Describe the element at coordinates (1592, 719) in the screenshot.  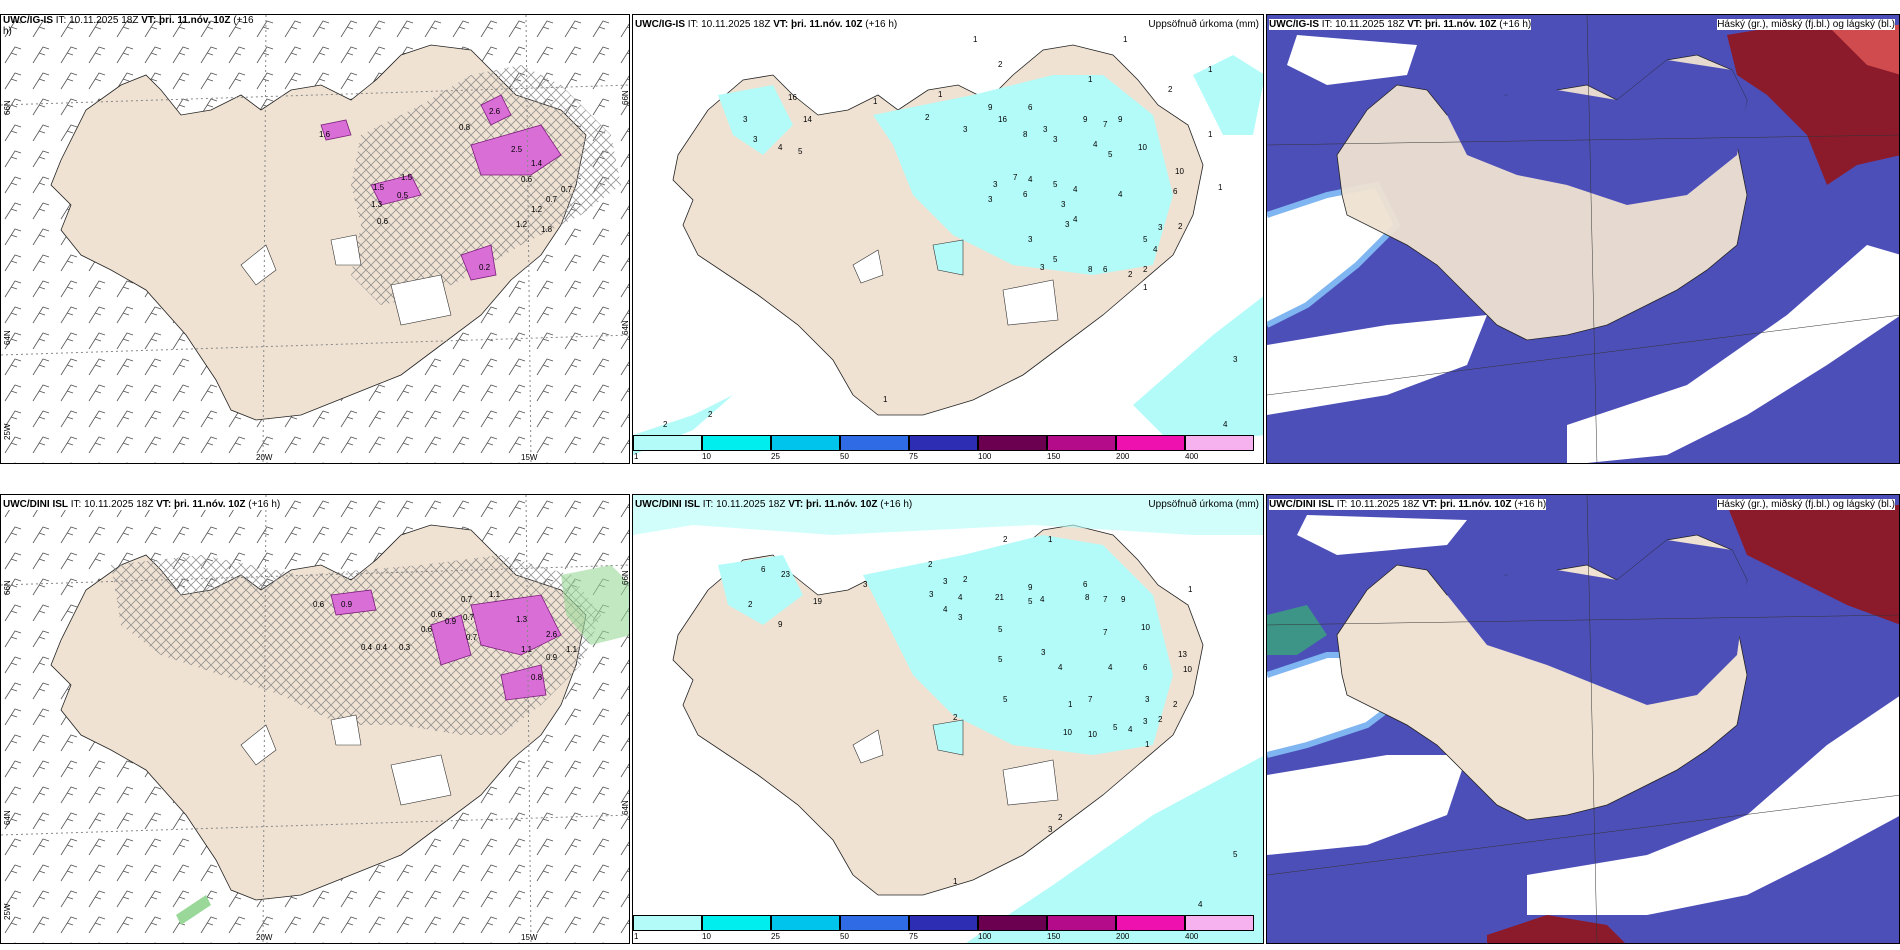
I see `grid-line` at that location.